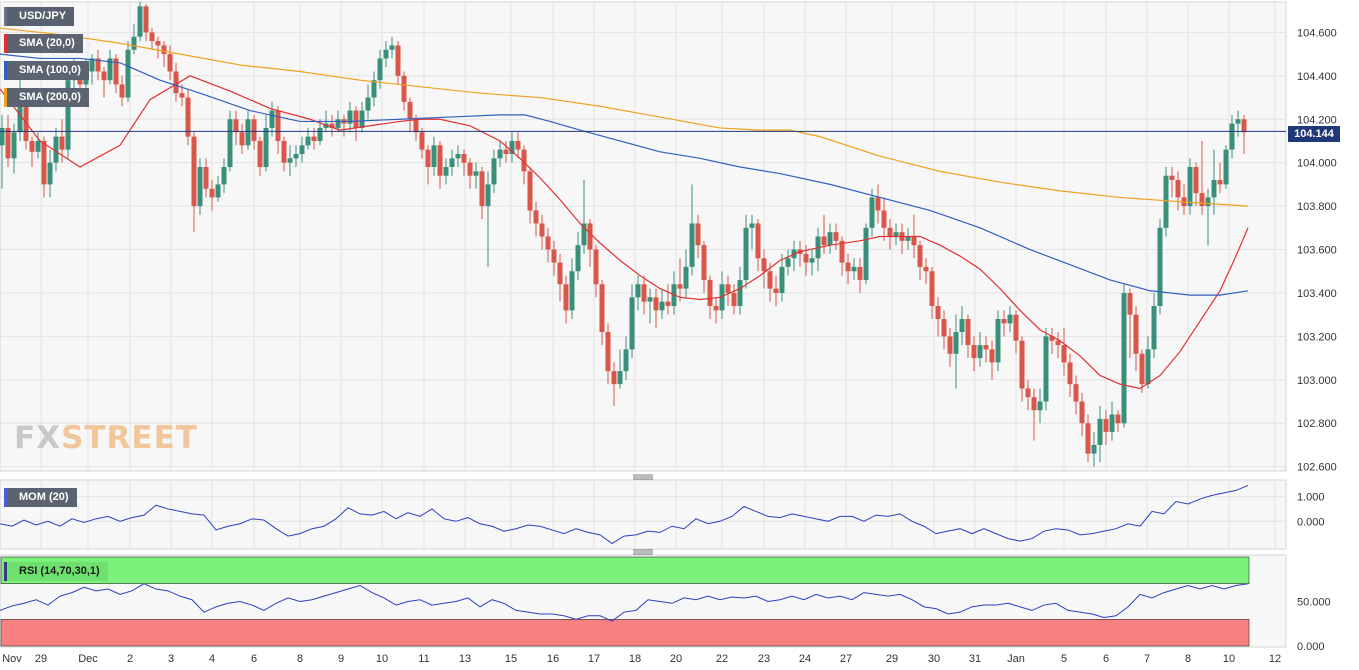 This screenshot has width=1359, height=670. What do you see at coordinates (1317, 337) in the screenshot?
I see `y-tick-label: 103.200` at bounding box center [1317, 337].